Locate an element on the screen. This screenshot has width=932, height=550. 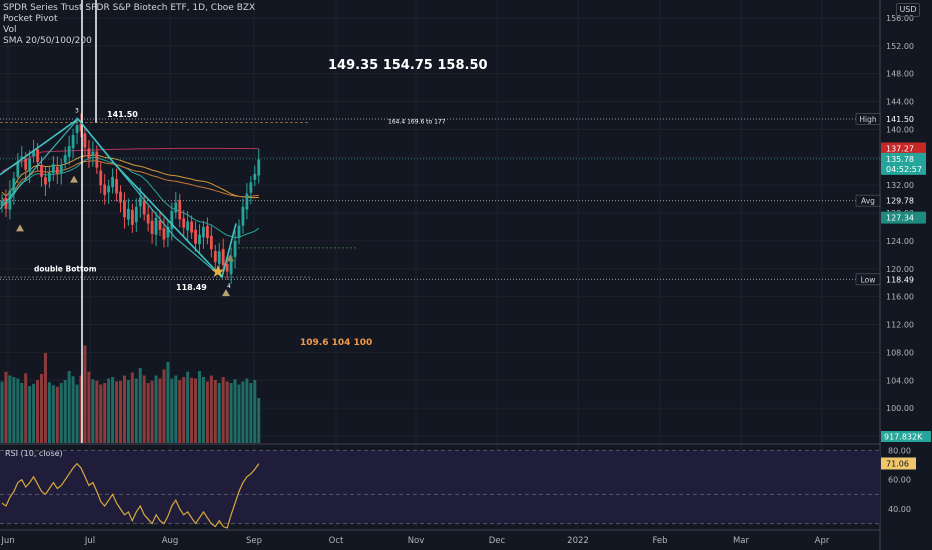
high-value-tag: 141.50 is located at coordinates (903, 118).